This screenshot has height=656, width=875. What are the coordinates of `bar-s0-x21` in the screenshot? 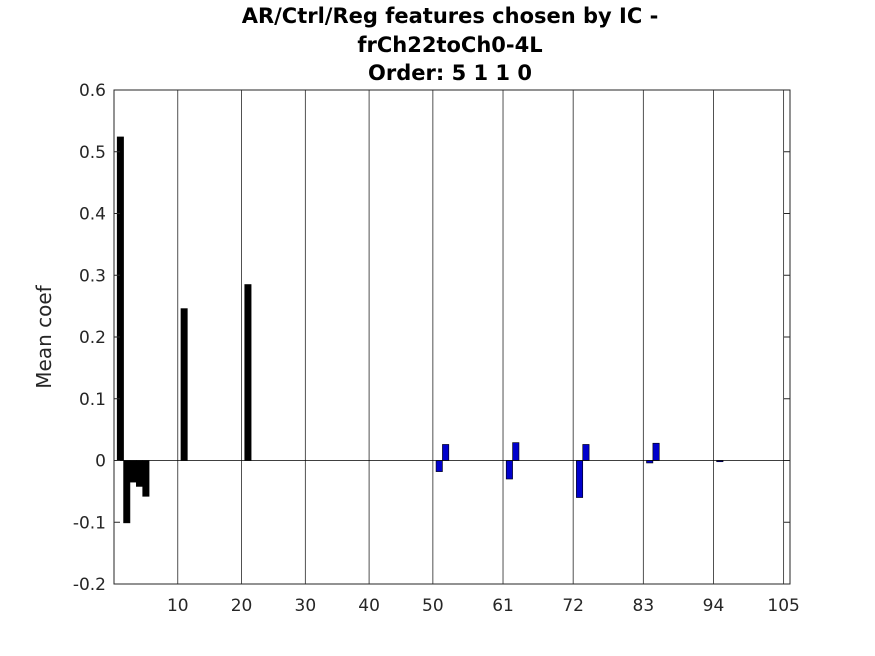 It's located at (248, 372).